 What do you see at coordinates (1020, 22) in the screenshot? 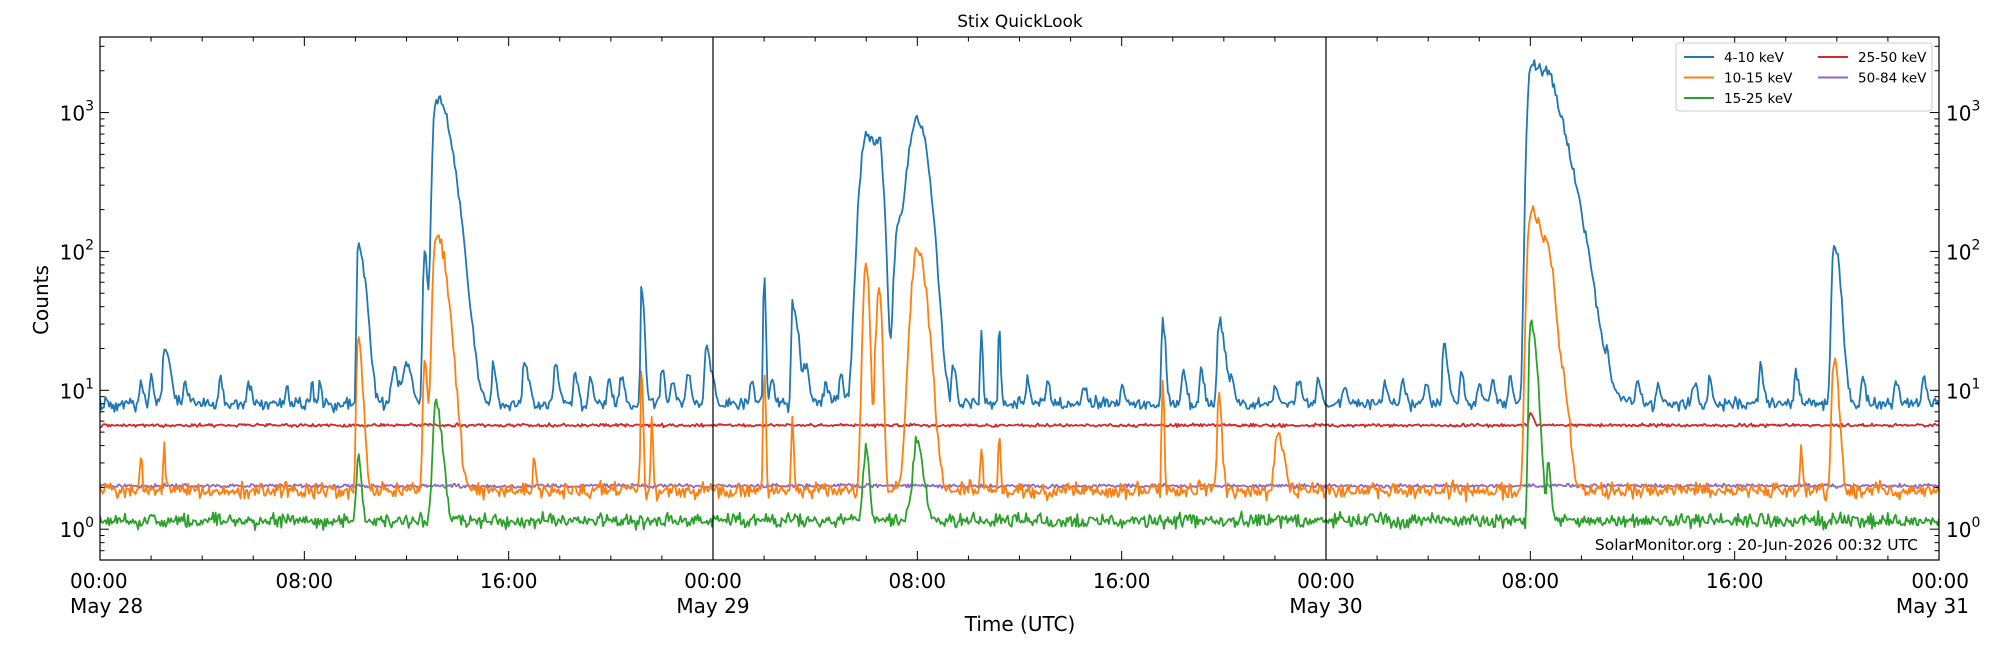
I see `chart-title: Stix QuickLook` at bounding box center [1020, 22].